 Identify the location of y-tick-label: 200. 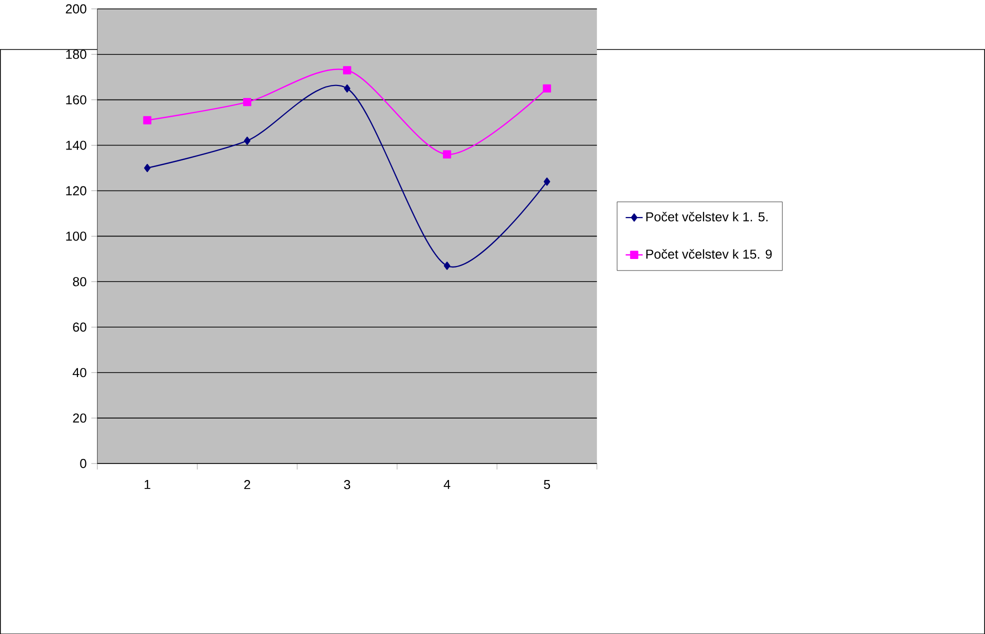
(76, 9).